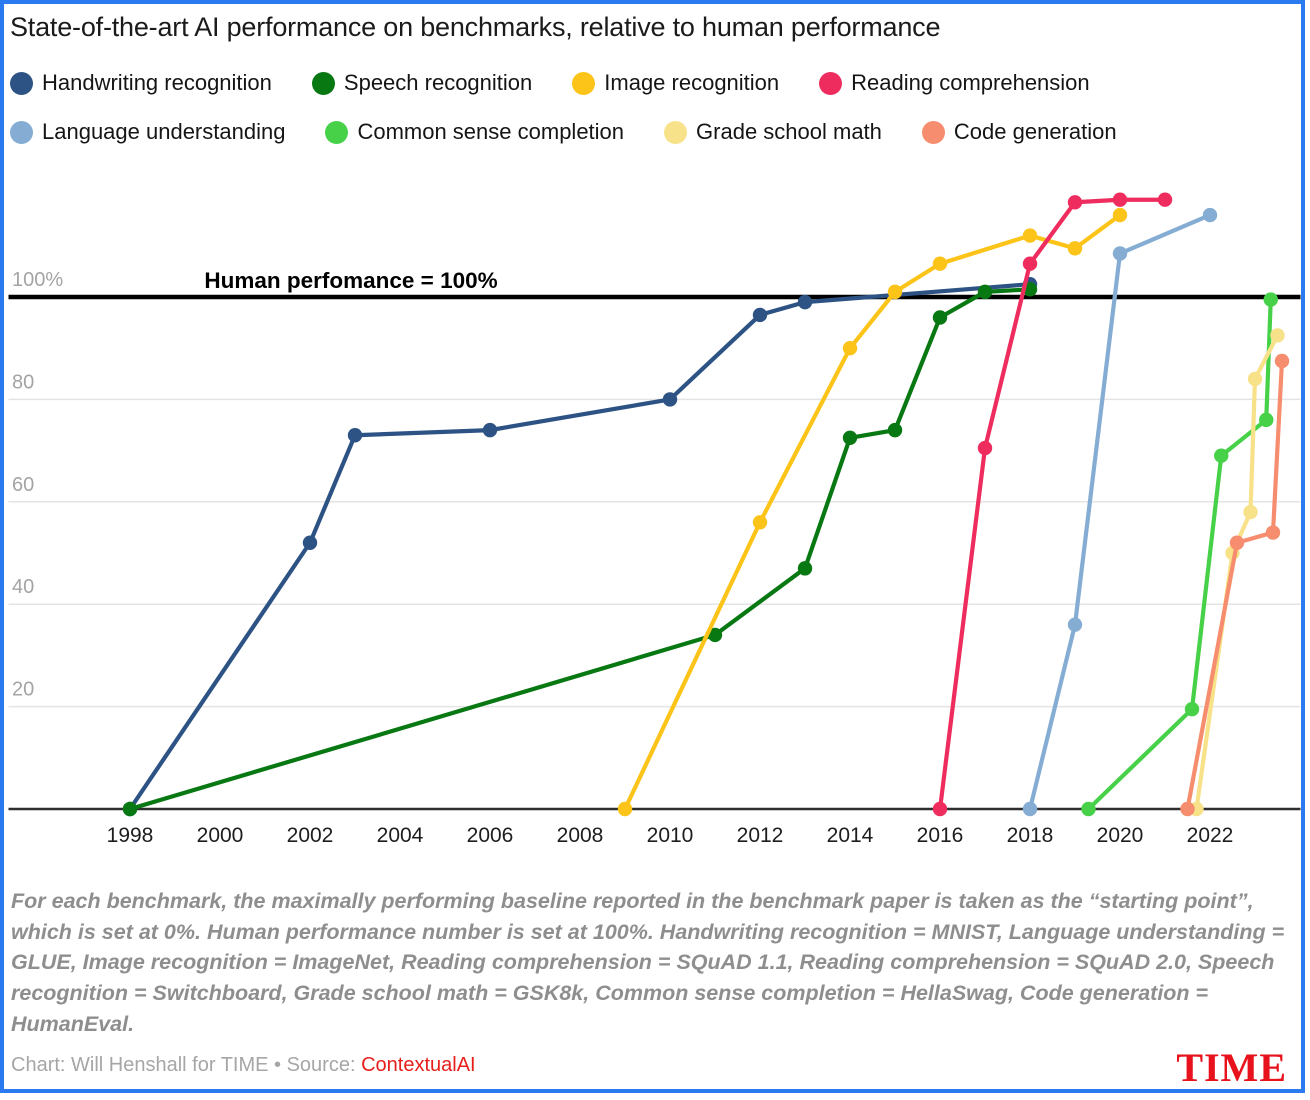 This screenshot has height=1100, width=1310. Describe the element at coordinates (23, 485) in the screenshot. I see `svg-text: 60` at that location.